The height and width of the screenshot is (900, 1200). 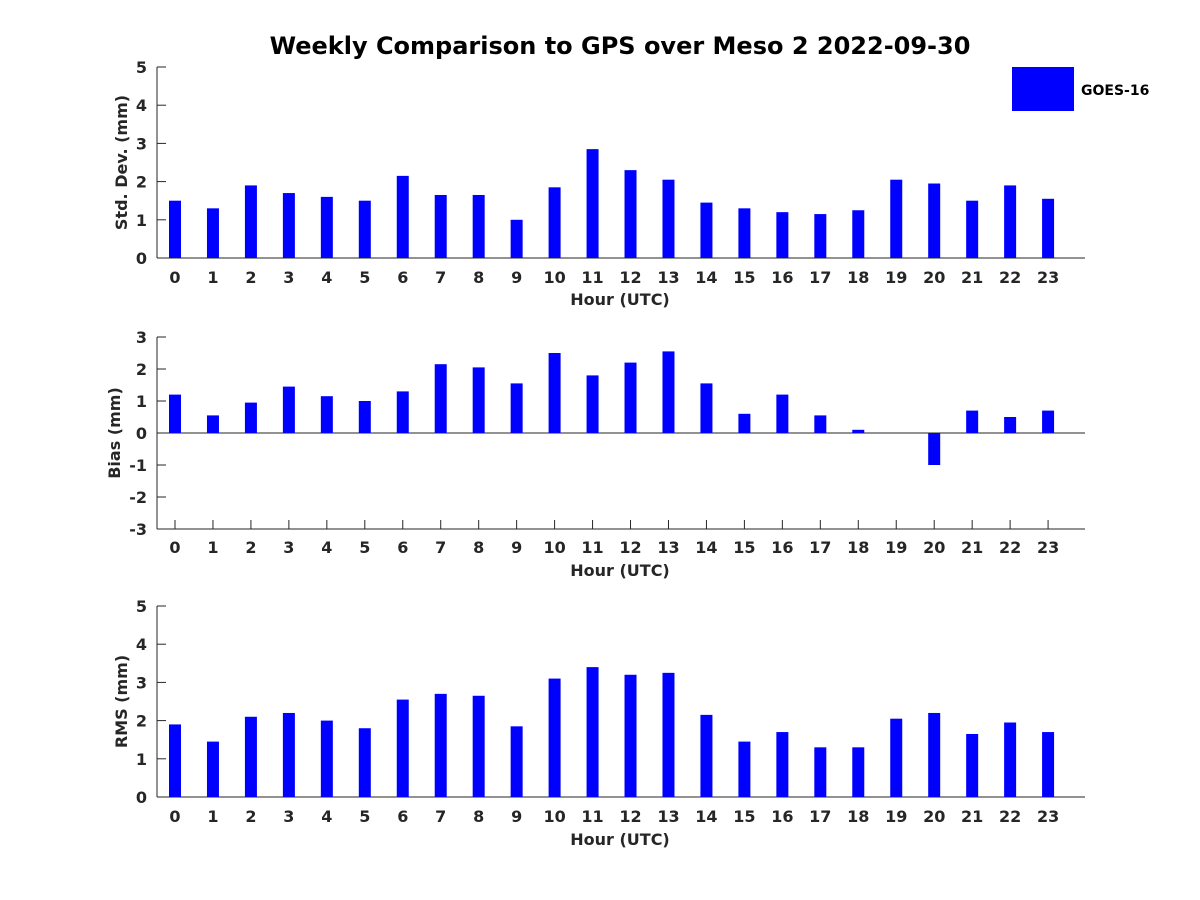 I want to click on bias-x-tick-label: 12, so click(x=630, y=547).